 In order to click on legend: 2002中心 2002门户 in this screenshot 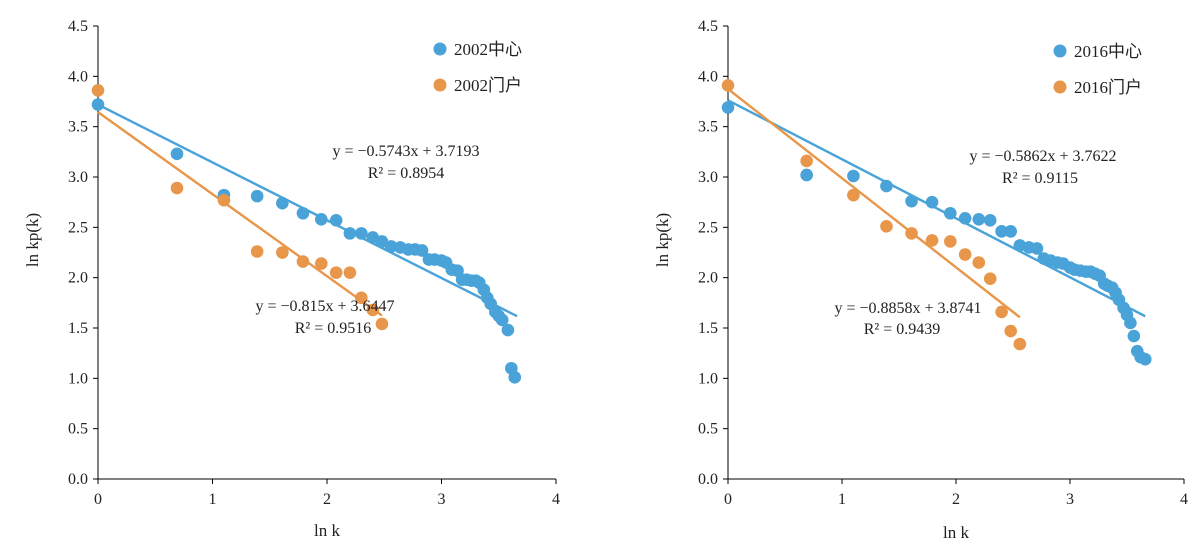, I will do `click(477, 67)`.